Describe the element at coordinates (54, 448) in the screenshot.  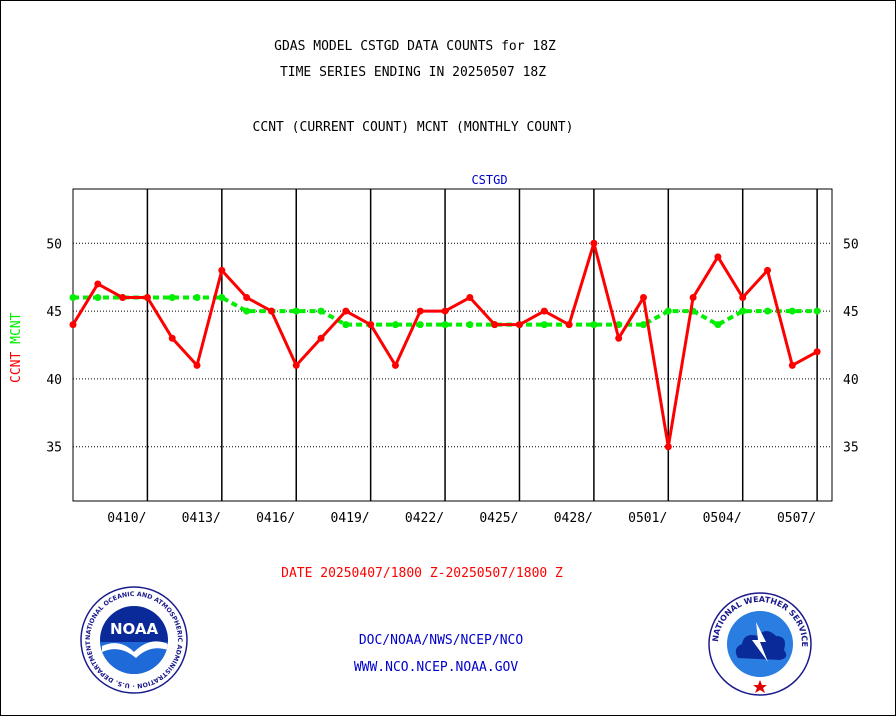
I see `y-tick-label-left: 35` at that location.